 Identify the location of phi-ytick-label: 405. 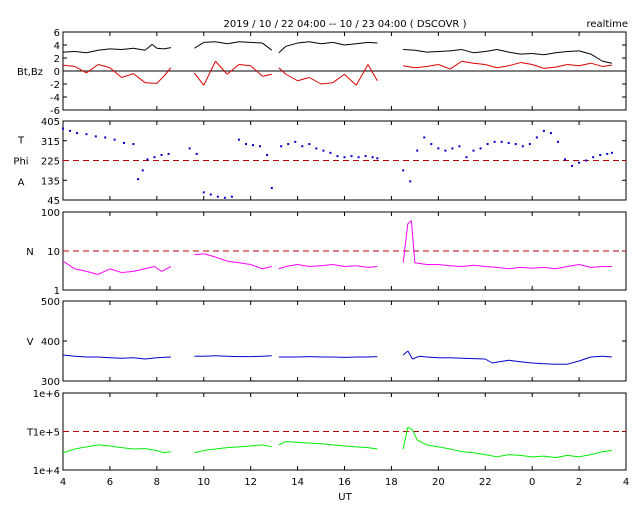
(50, 122).